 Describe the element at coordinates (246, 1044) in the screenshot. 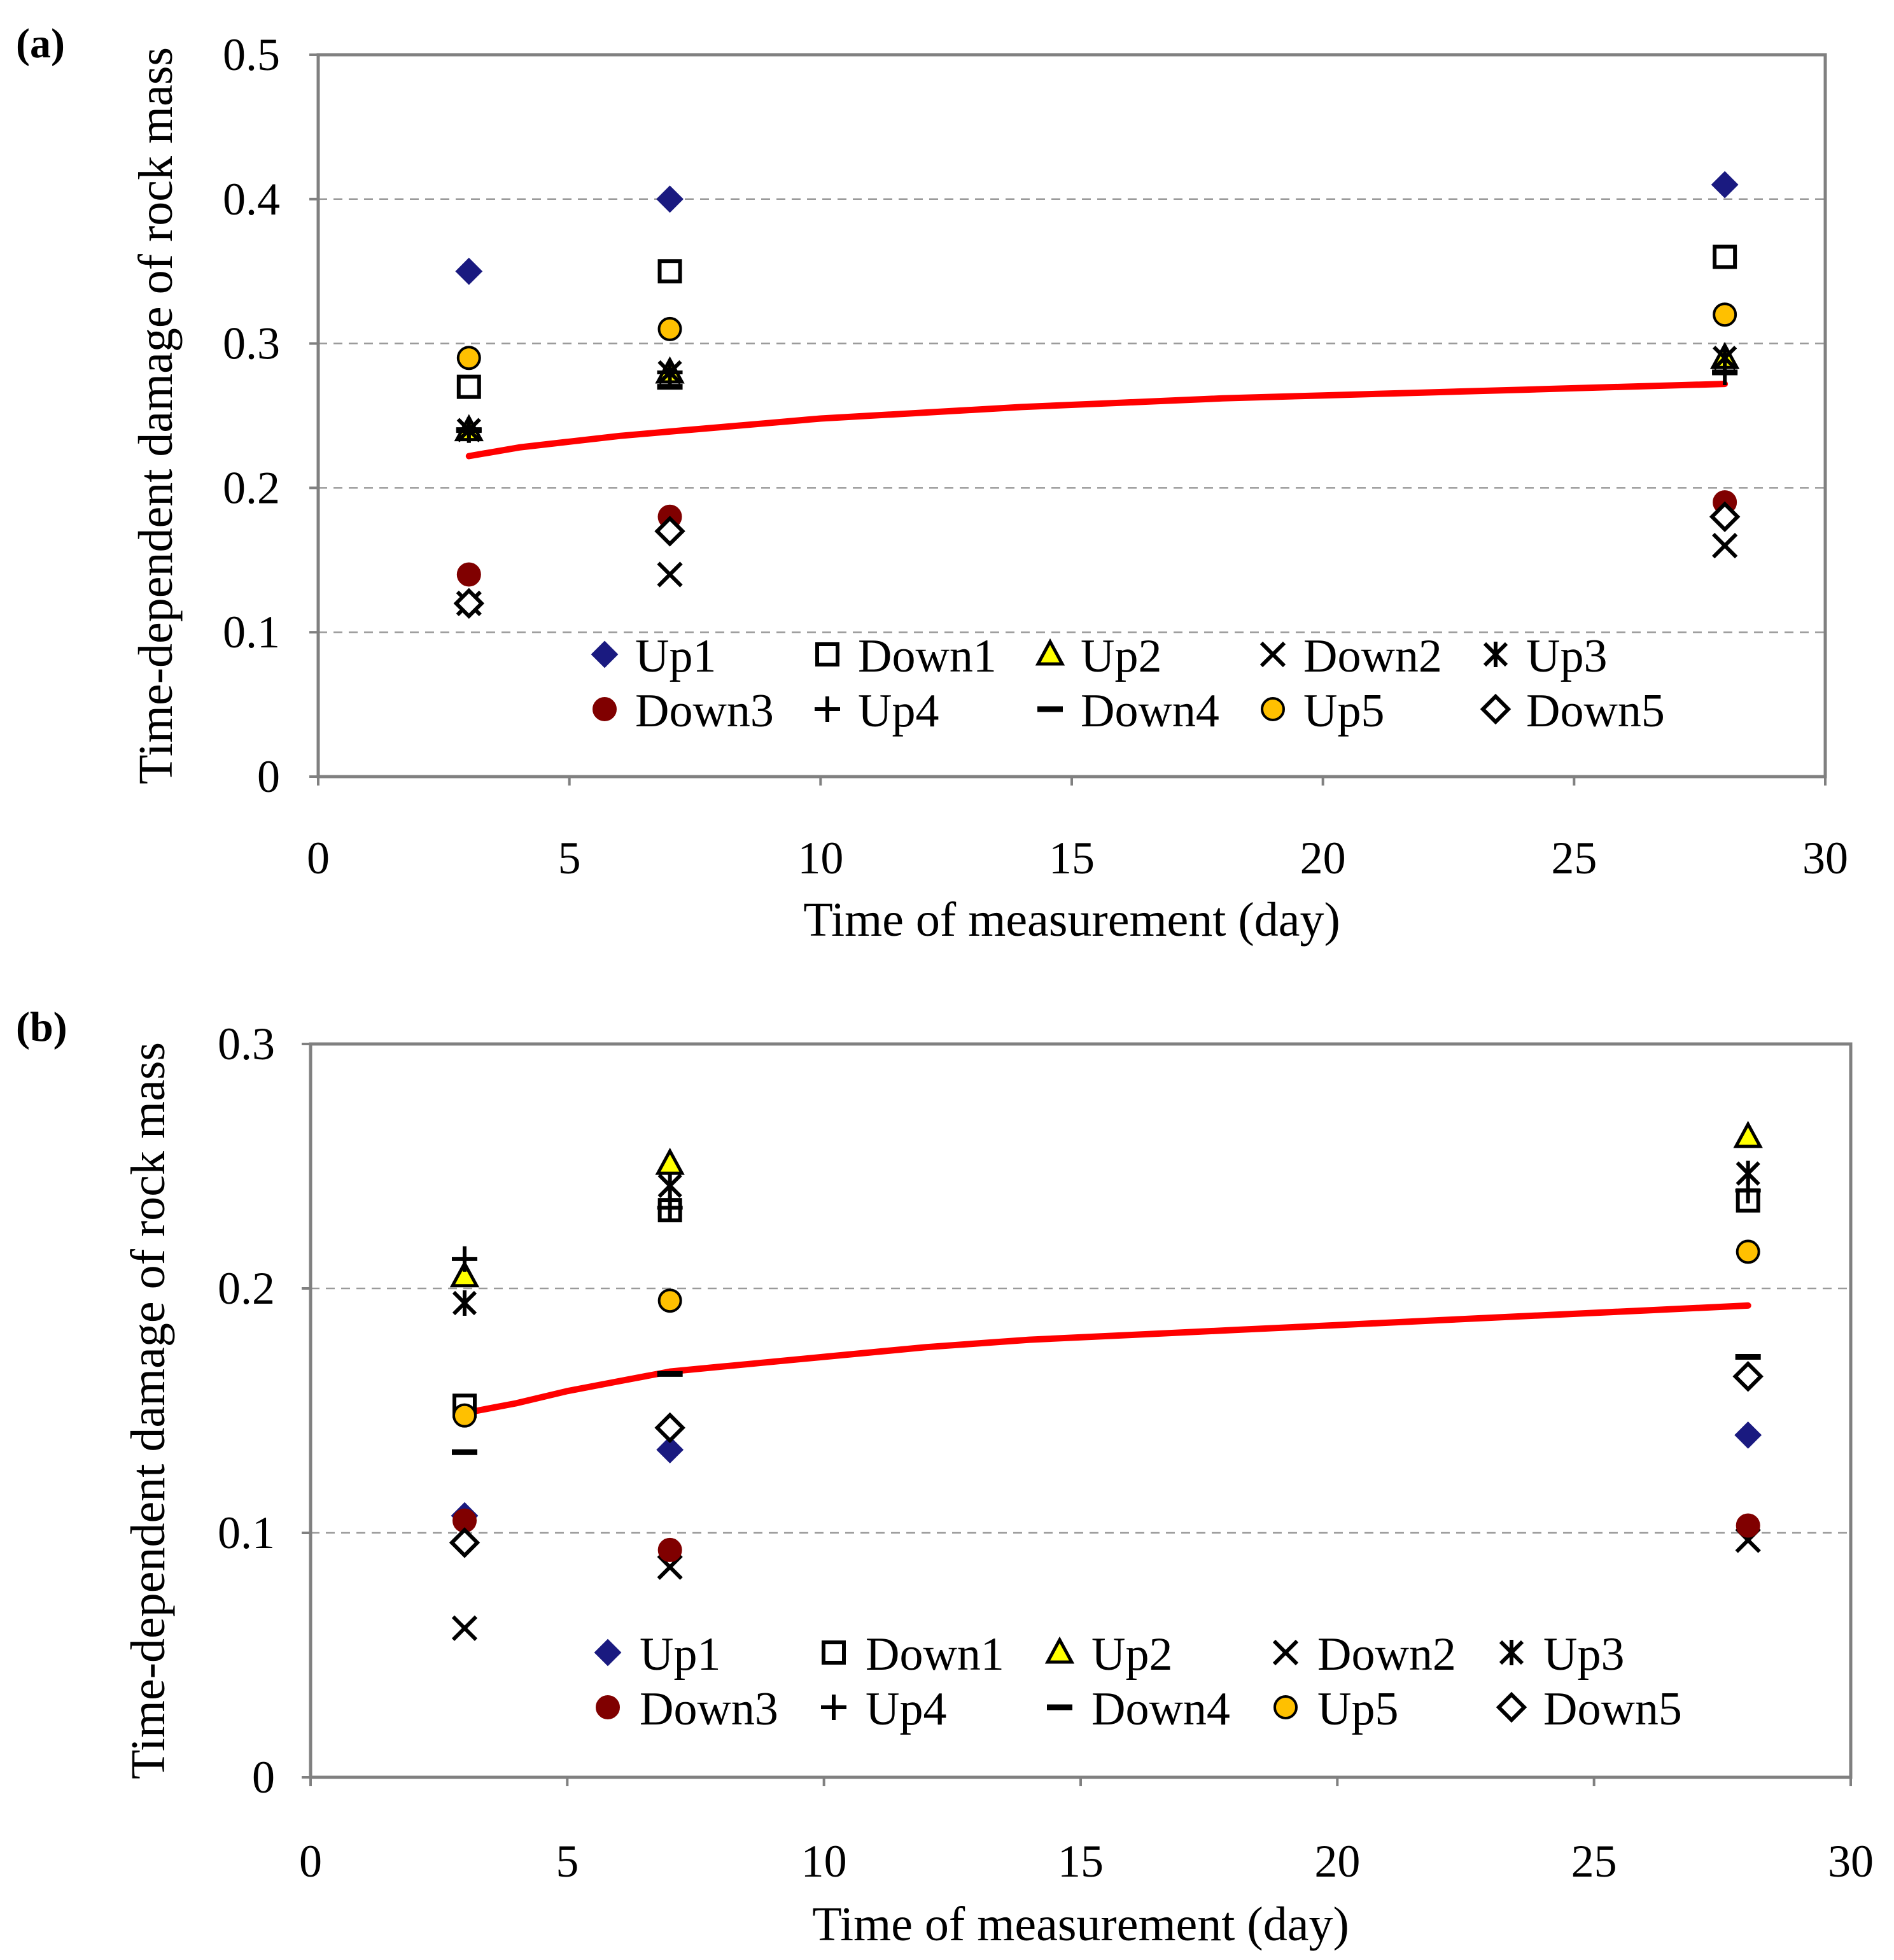

I see `y-tick-label: 0.3` at that location.